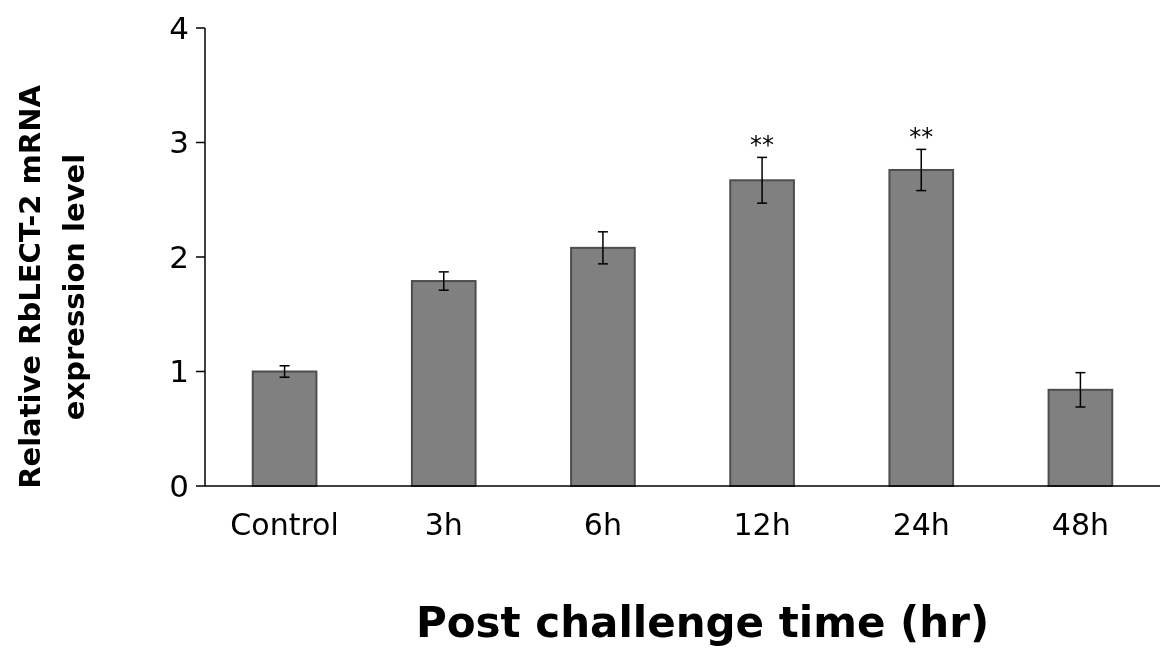  I want to click on y-tick-label: 0, so click(179, 485).